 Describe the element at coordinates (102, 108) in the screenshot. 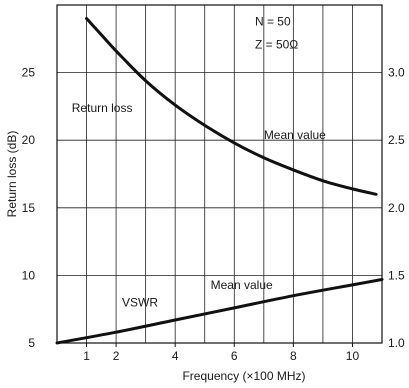

I see `annotation-2: Return loss` at that location.